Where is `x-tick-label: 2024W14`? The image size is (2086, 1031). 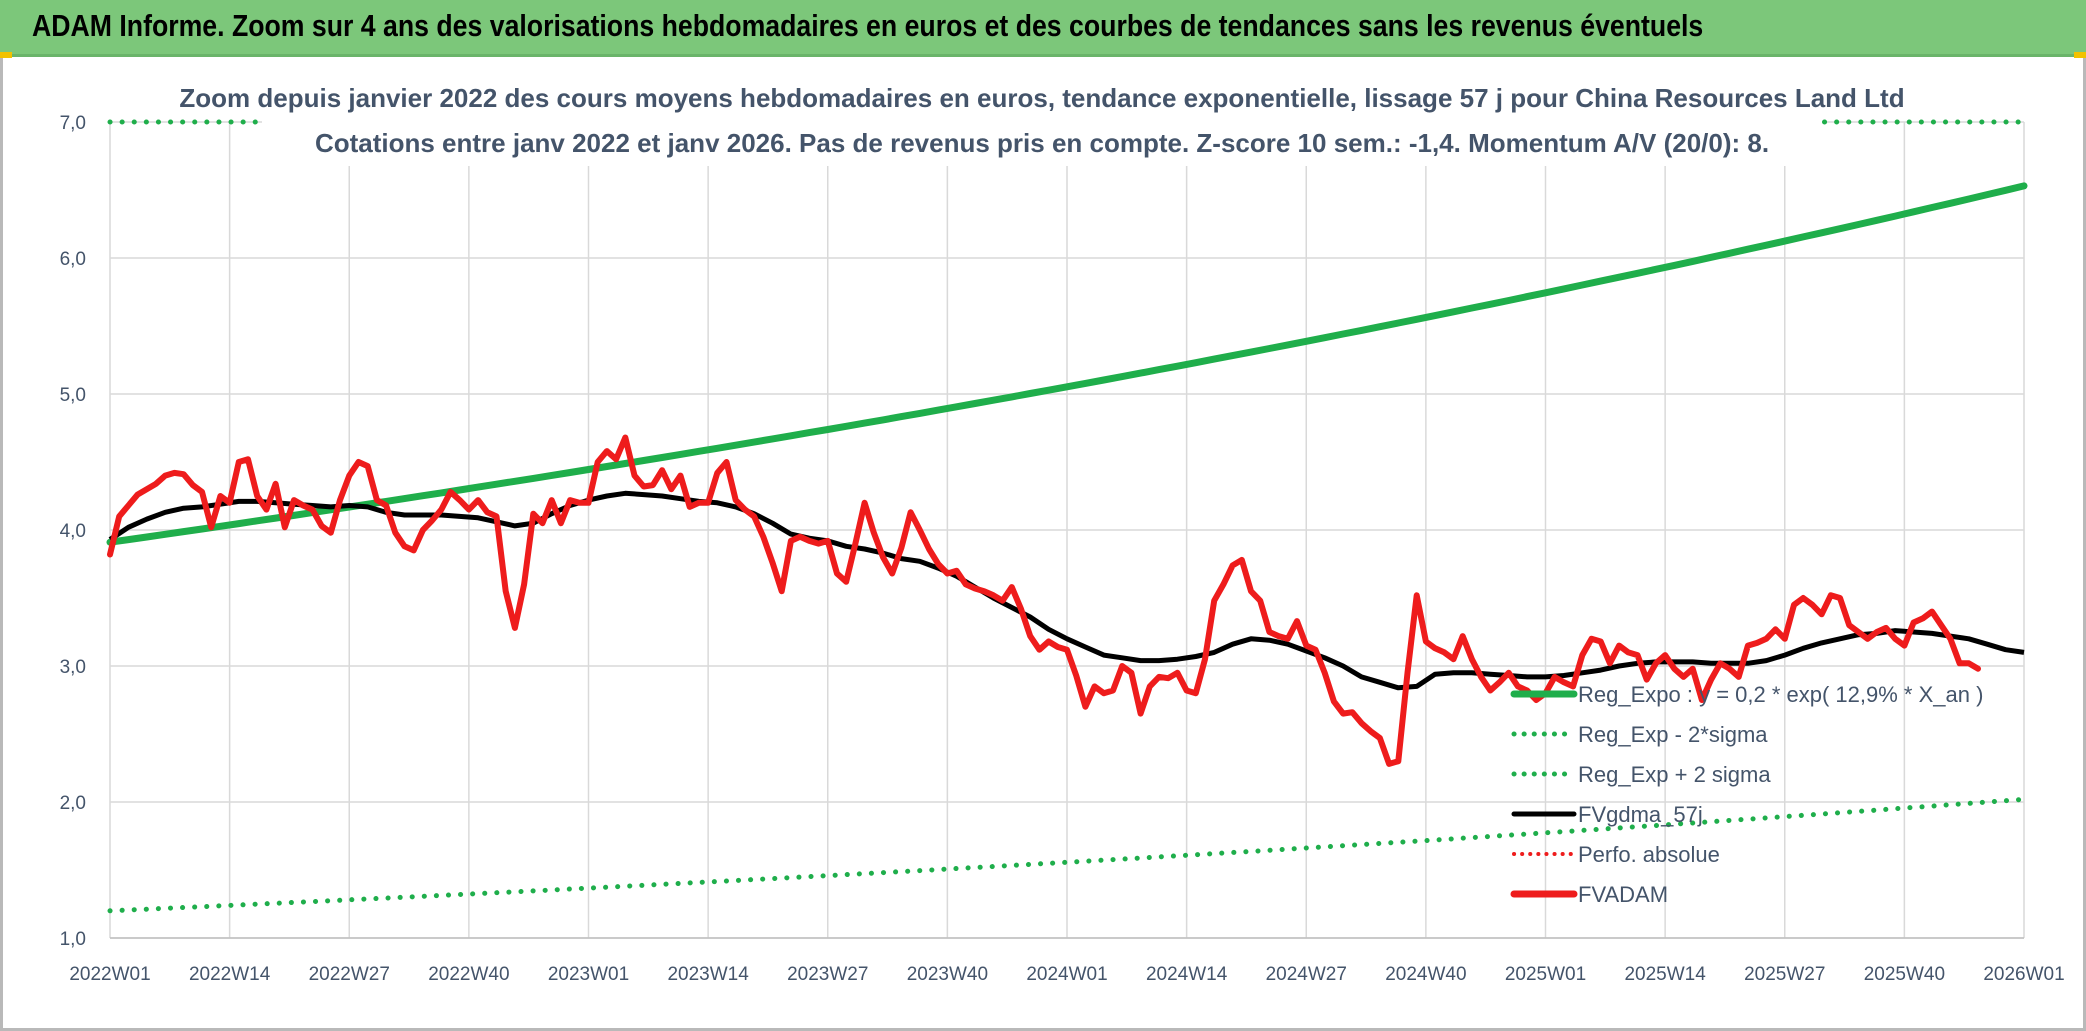 x-tick-label: 2024W14 is located at coordinates (1187, 974).